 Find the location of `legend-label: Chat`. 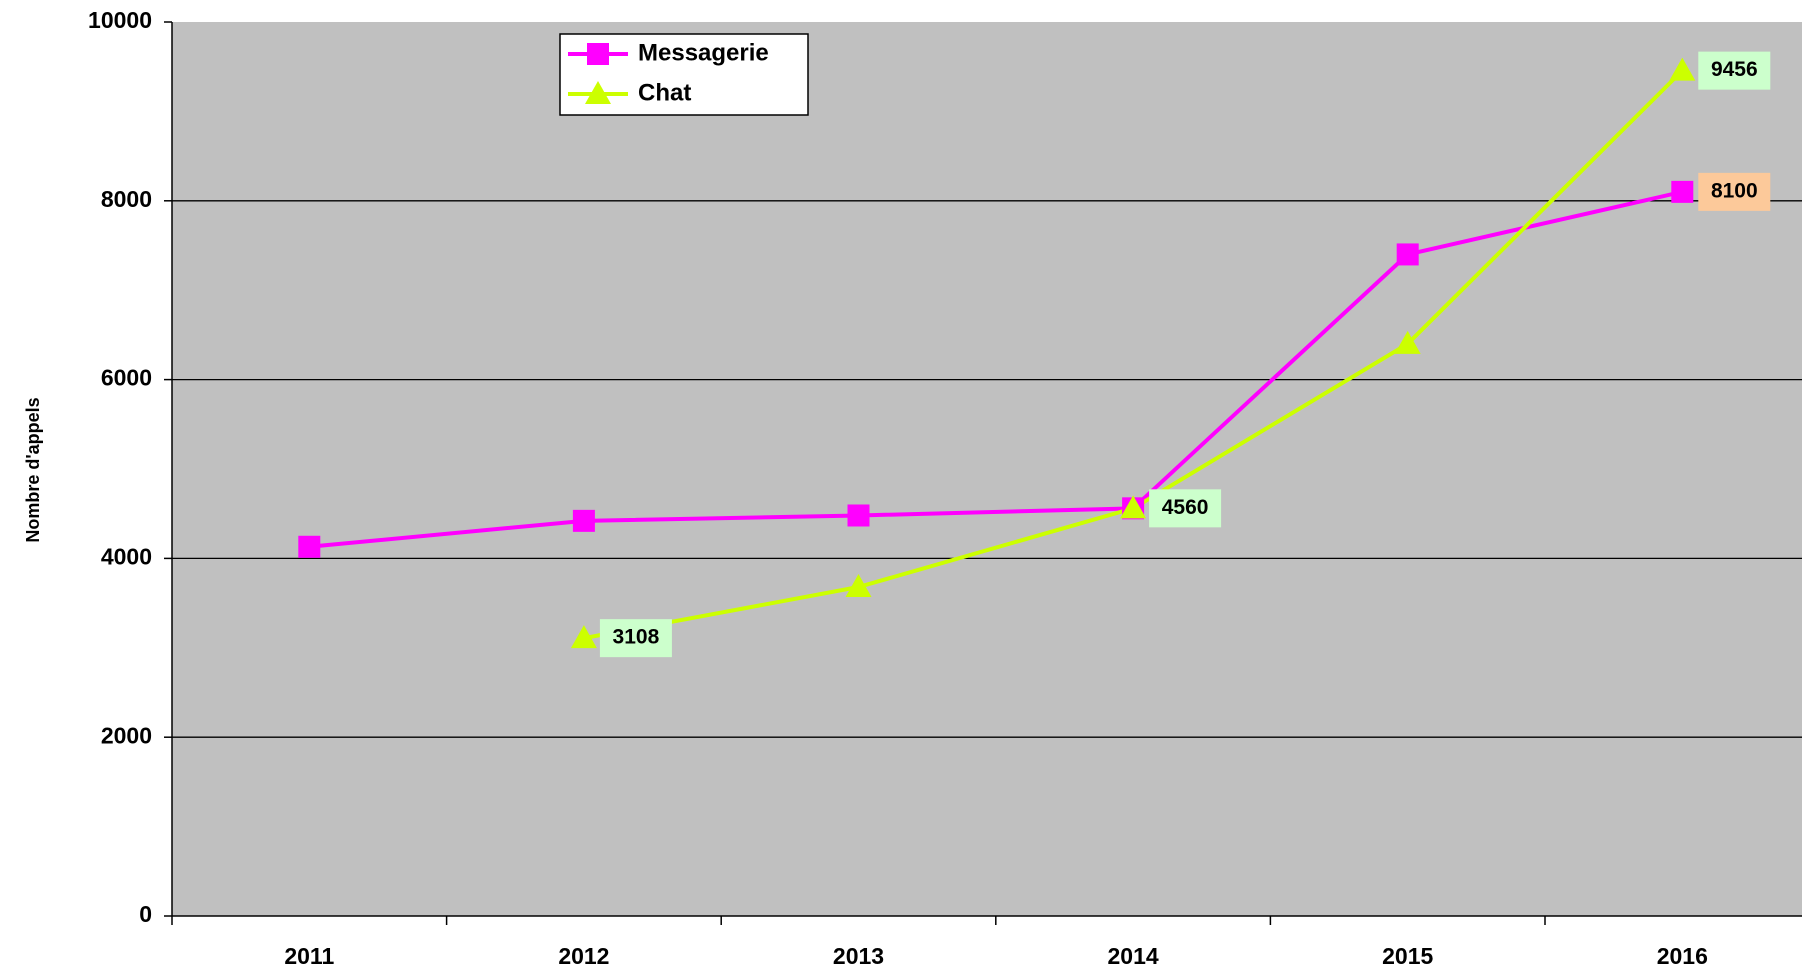

legend-label: Chat is located at coordinates (664, 92).